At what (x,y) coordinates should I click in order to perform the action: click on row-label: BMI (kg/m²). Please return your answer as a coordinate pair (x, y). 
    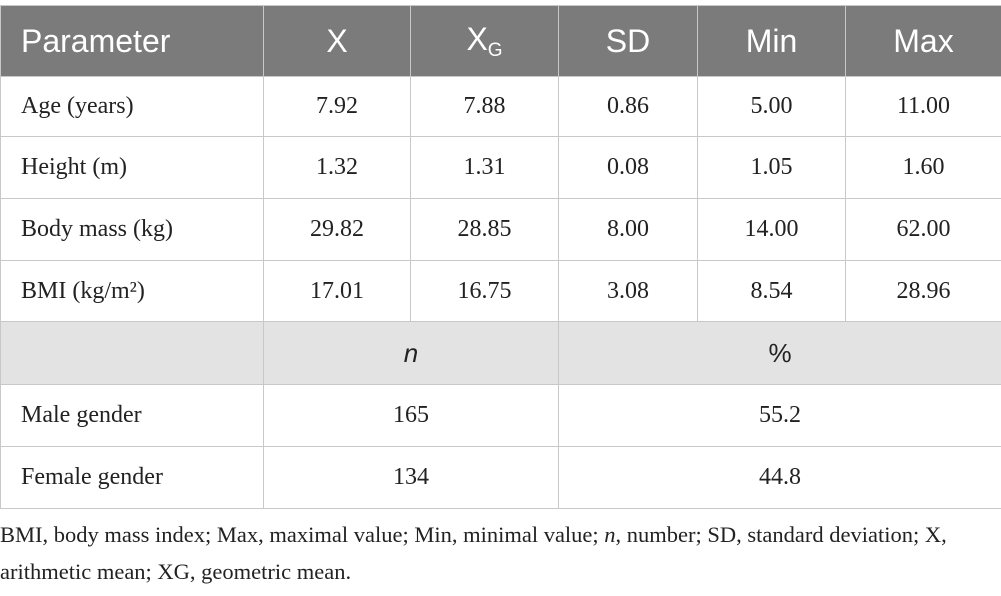
    Looking at the image, I should click on (132, 291).